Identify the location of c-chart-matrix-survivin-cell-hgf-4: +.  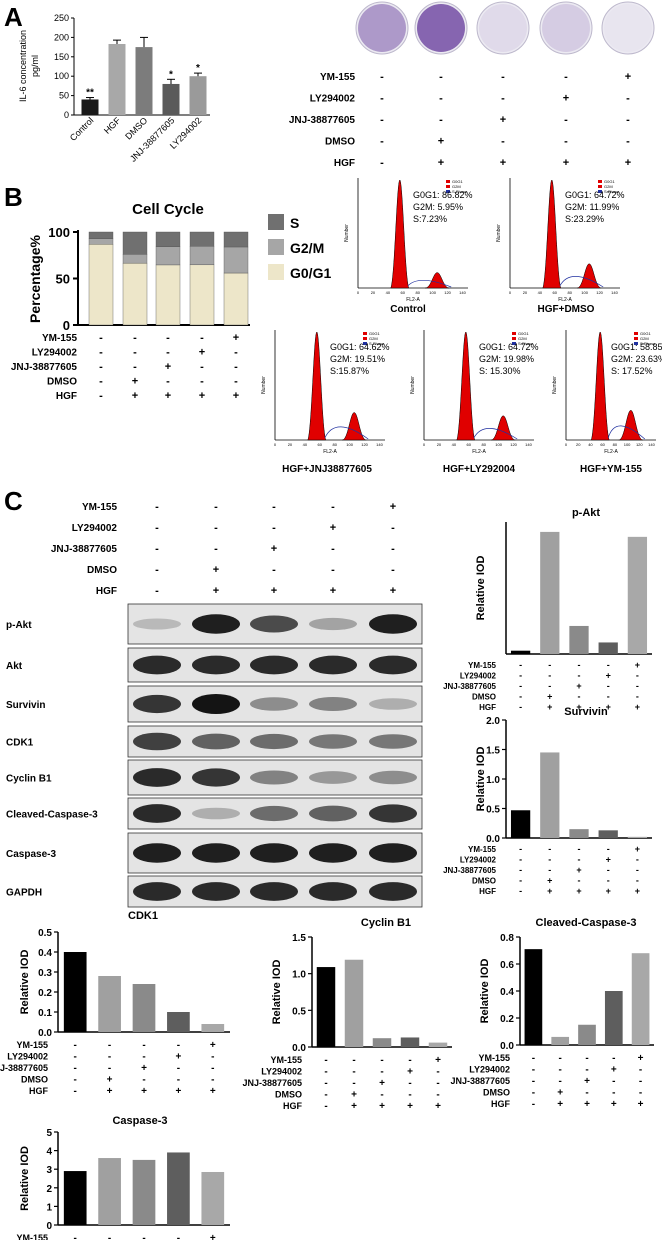
(637, 891).